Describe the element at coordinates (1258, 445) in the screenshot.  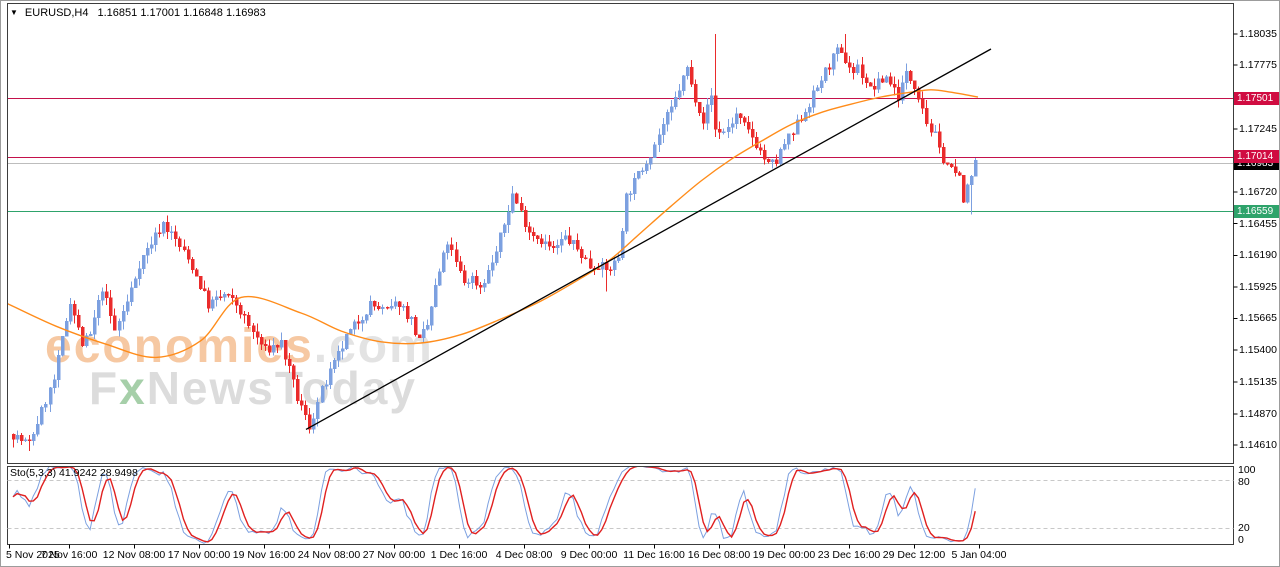
I see `price-tick-label: 1.14610` at that location.